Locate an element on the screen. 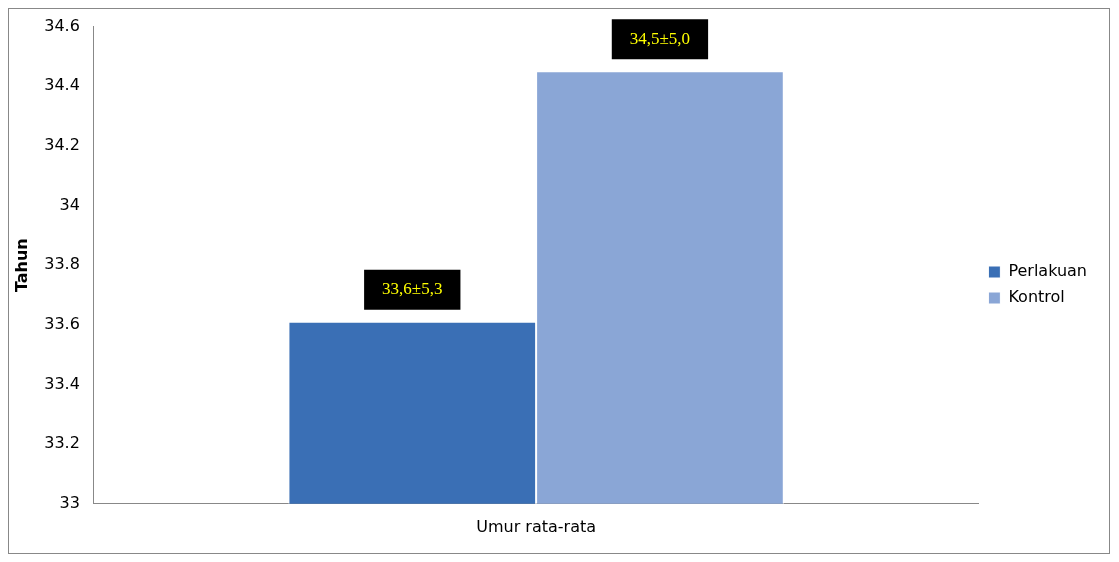  y-tick-label: 34 is located at coordinates (69, 204).